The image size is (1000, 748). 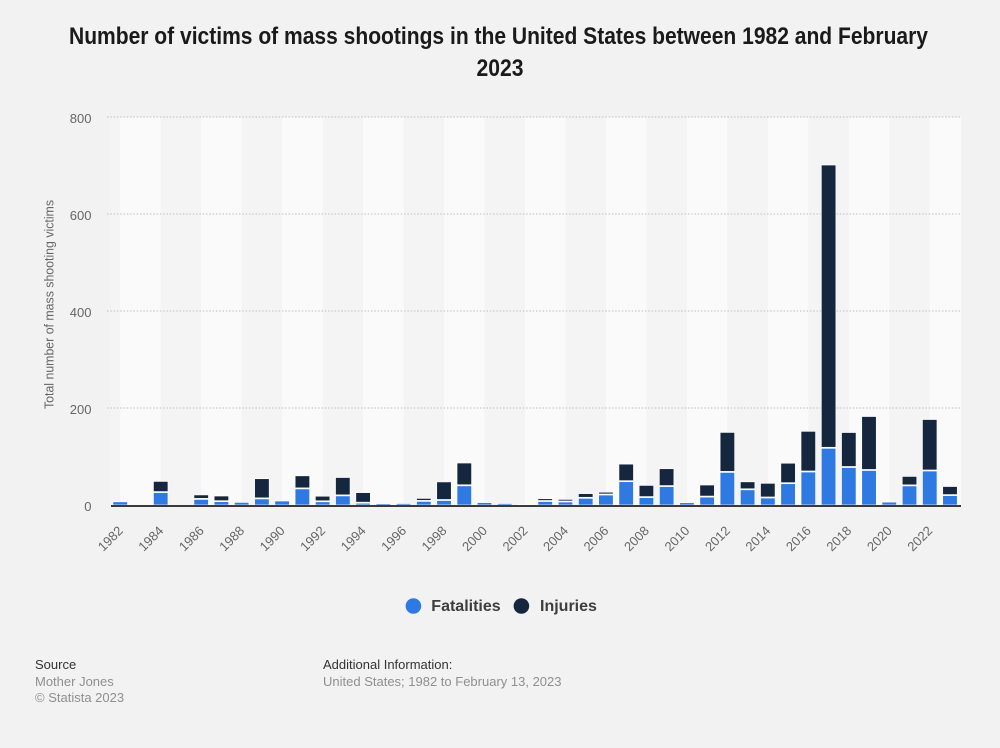 I want to click on svg-text: 400, so click(x=81, y=312).